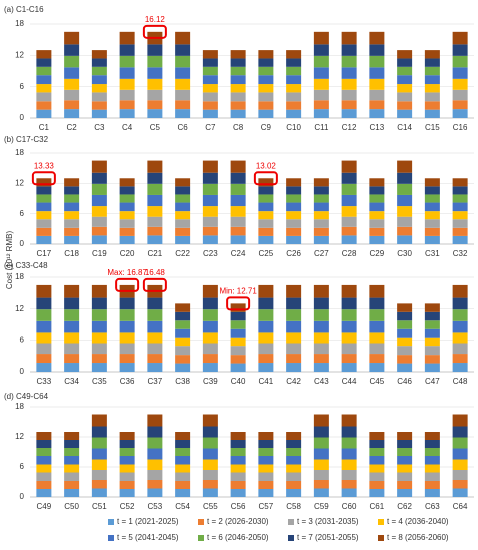 The height and width of the screenshot is (550, 478). I want to click on x-tick-label: C41, so click(266, 381).